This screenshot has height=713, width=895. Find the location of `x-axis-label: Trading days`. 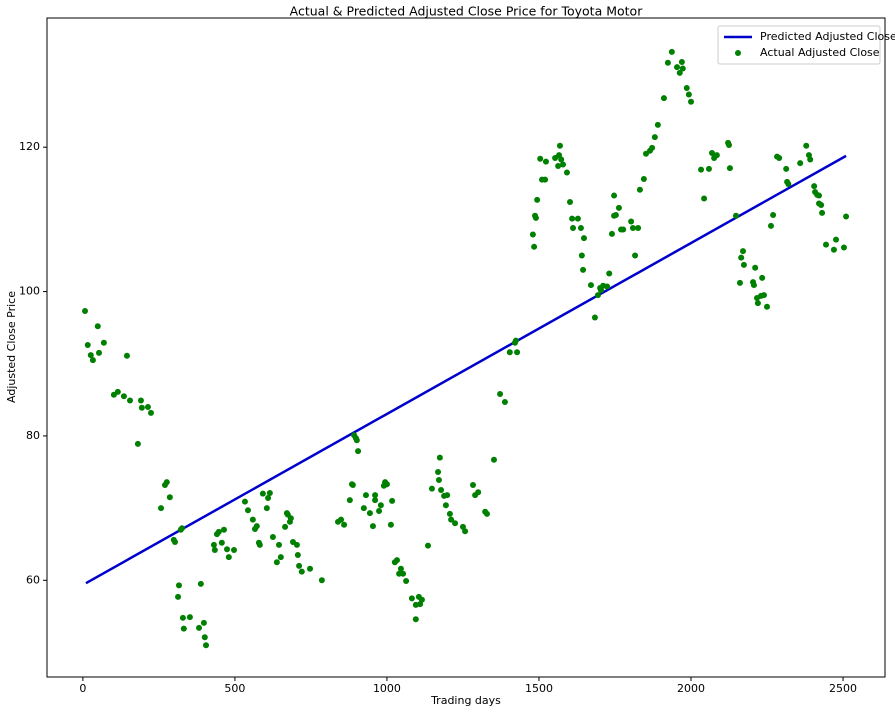

x-axis-label: Trading days is located at coordinates (465, 700).